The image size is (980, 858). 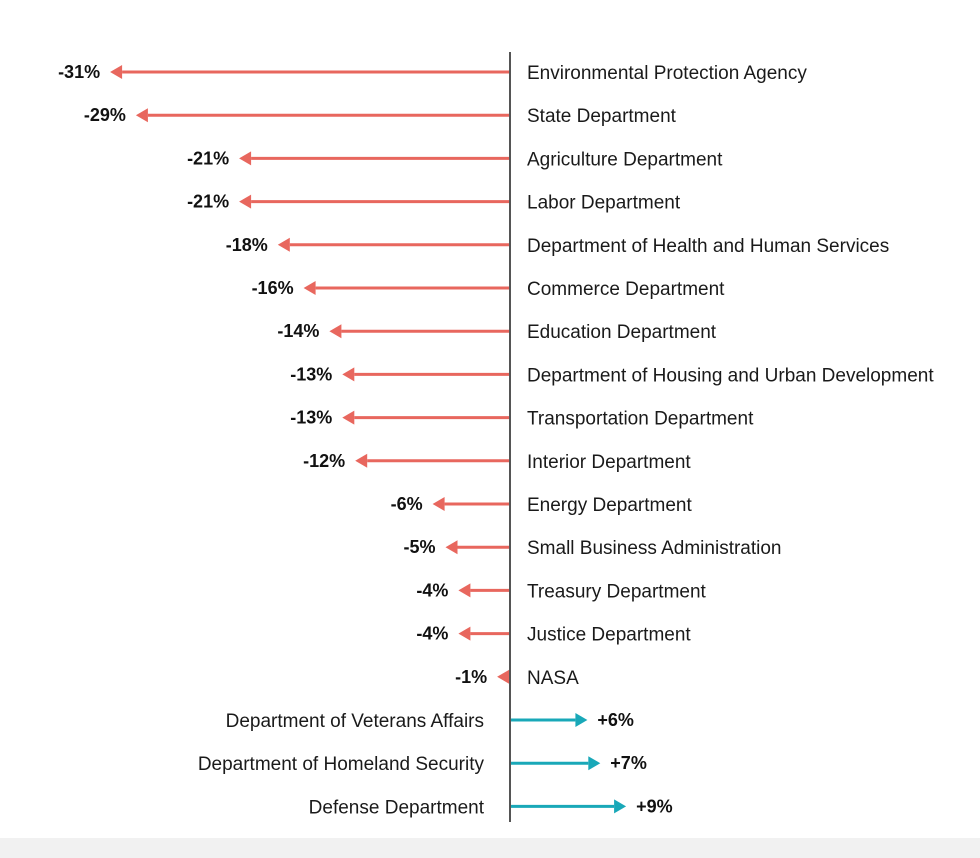 I want to click on arrow-department-of-housing-and-urban-development, so click(x=426, y=374).